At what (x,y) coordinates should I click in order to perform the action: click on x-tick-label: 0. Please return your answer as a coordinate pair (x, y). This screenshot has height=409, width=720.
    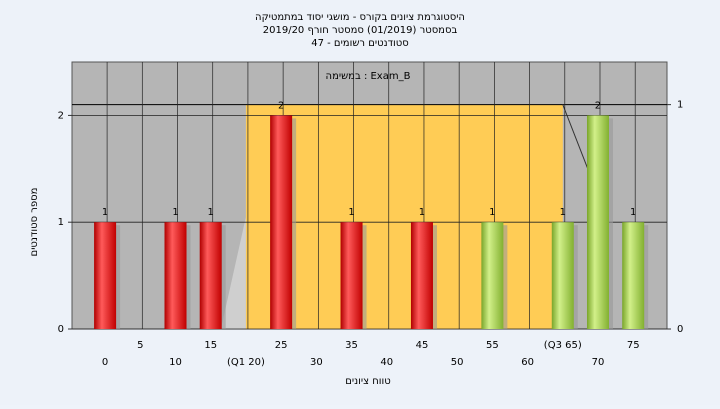
    Looking at the image, I should click on (105, 362).